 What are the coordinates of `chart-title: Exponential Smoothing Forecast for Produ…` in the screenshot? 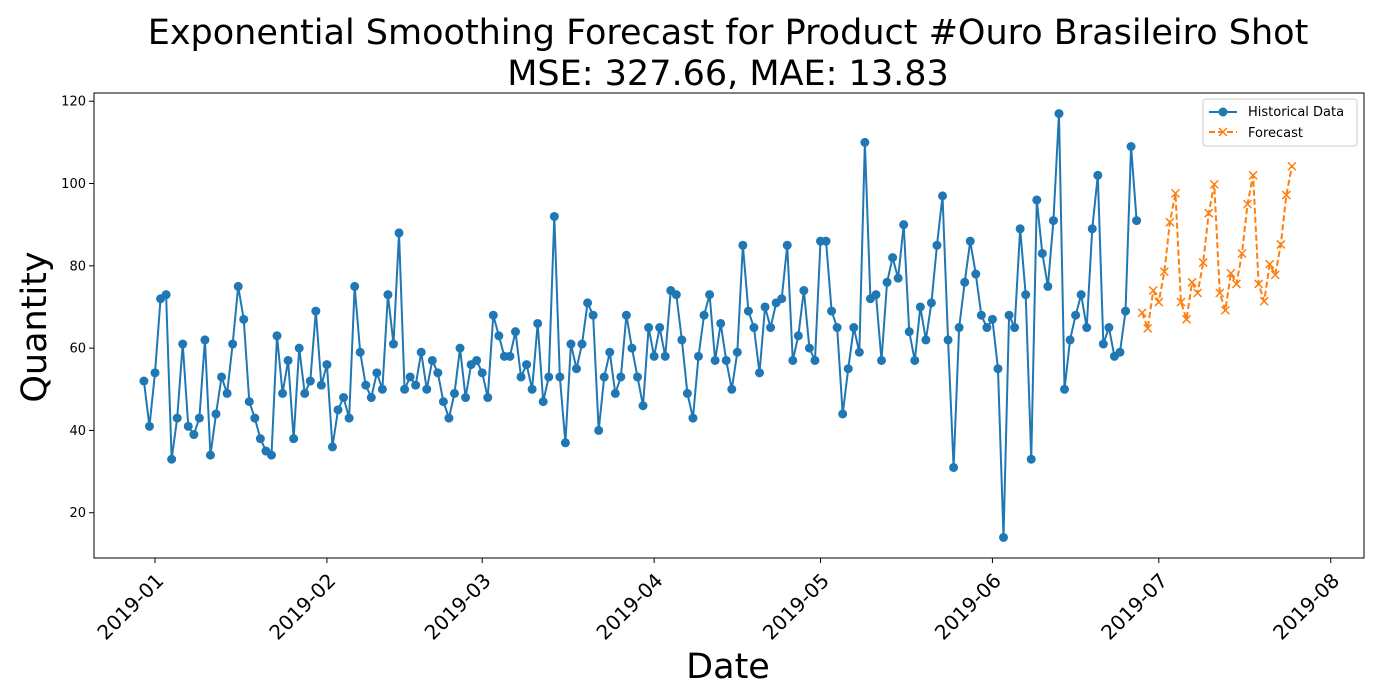 It's located at (728, 33).